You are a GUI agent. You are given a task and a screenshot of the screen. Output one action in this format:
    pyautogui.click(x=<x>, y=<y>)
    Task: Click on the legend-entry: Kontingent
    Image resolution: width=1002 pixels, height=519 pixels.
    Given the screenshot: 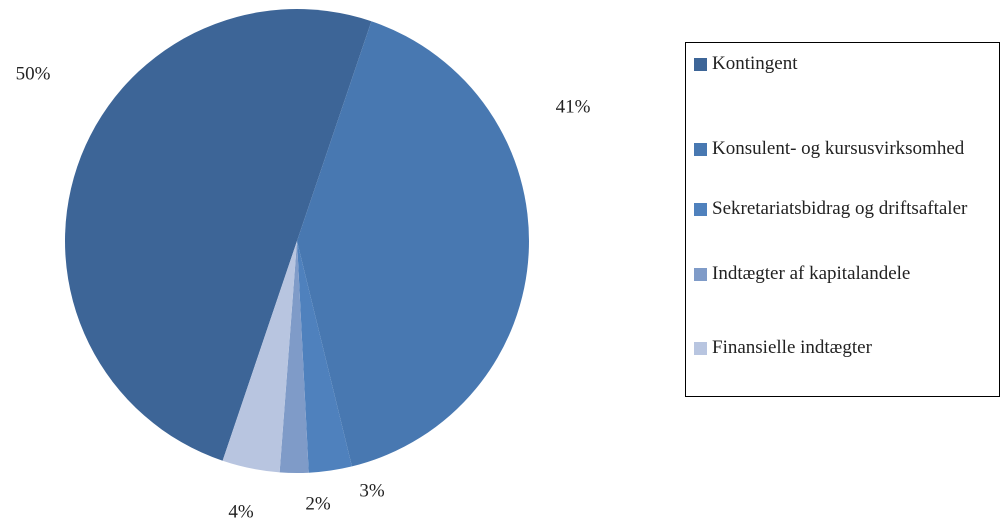 What is the action you would take?
    pyautogui.click(x=838, y=64)
    